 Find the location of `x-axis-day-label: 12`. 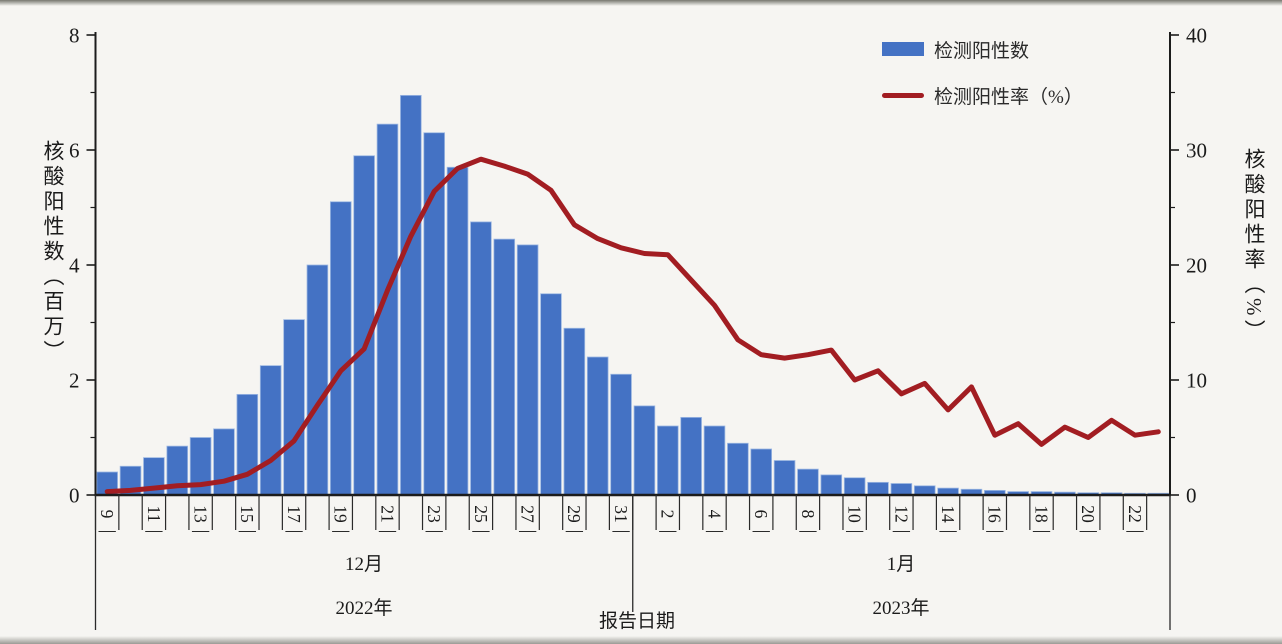

x-axis-day-label: 12 is located at coordinates (901, 514).